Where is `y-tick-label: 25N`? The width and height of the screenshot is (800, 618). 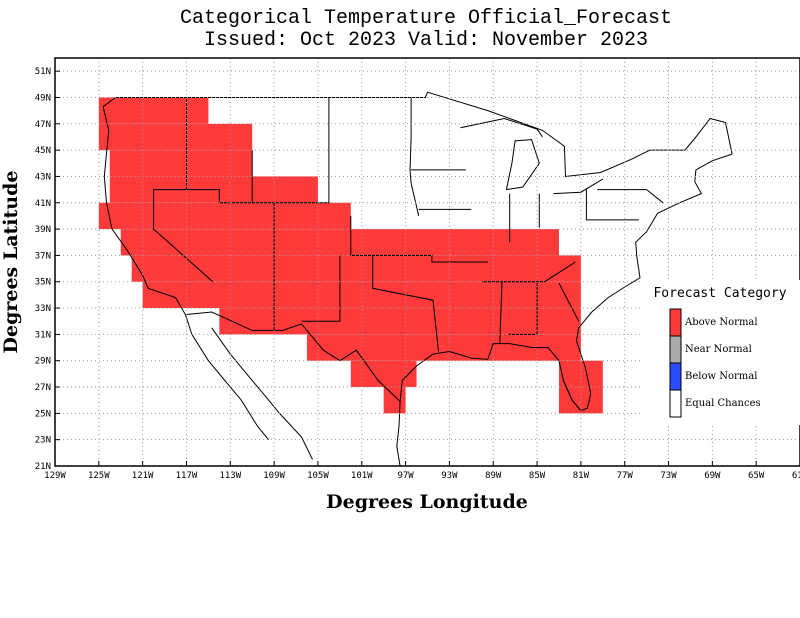 y-tick-label: 25N is located at coordinates (43, 414).